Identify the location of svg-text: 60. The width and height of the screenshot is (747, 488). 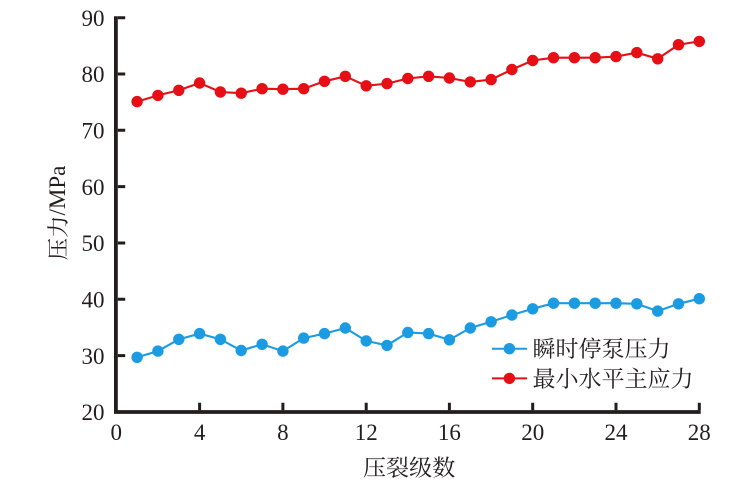
(93, 187).